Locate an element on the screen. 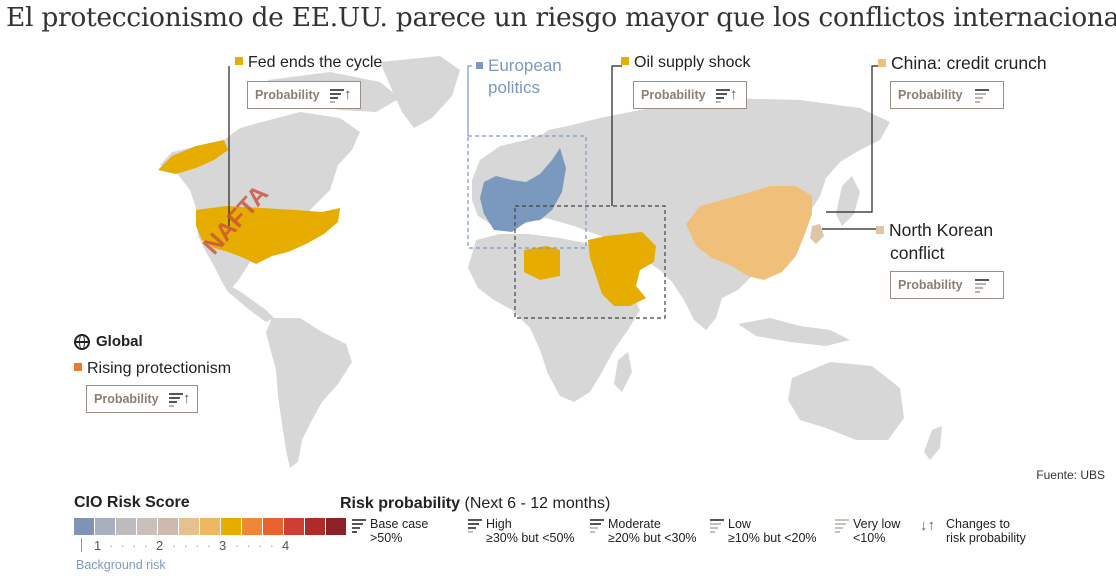 The image size is (1116, 580). region-china is located at coordinates (749, 233).